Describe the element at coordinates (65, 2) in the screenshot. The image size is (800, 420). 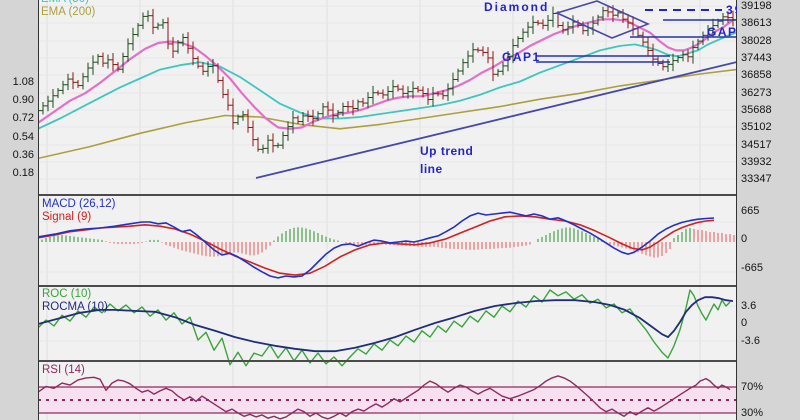
I see `legend-ema50: EMA (50)` at that location.